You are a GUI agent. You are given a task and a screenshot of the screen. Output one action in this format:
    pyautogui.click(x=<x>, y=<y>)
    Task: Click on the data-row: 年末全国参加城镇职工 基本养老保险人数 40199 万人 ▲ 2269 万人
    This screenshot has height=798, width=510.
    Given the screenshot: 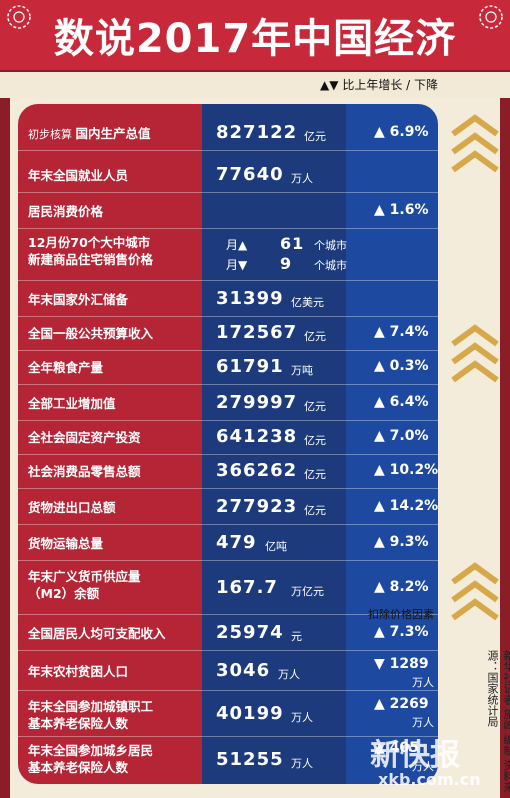 What is the action you would take?
    pyautogui.click(x=228, y=714)
    